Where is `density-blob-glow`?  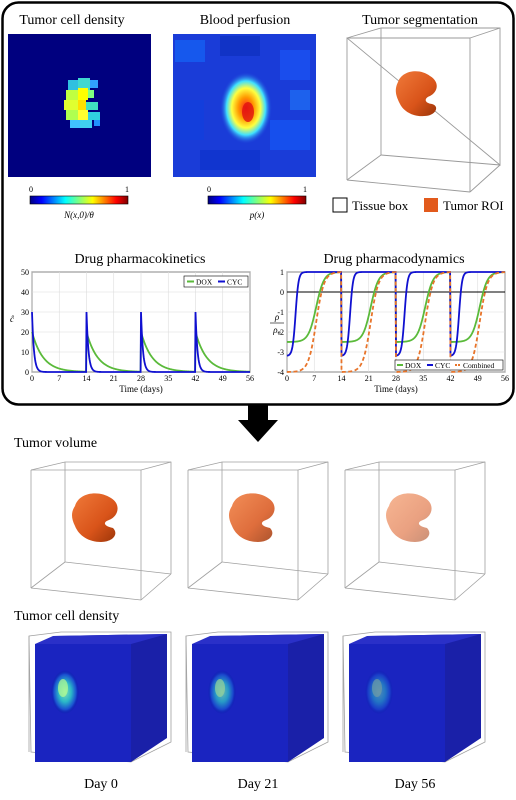 density-blob-glow is located at coordinates (379, 692).